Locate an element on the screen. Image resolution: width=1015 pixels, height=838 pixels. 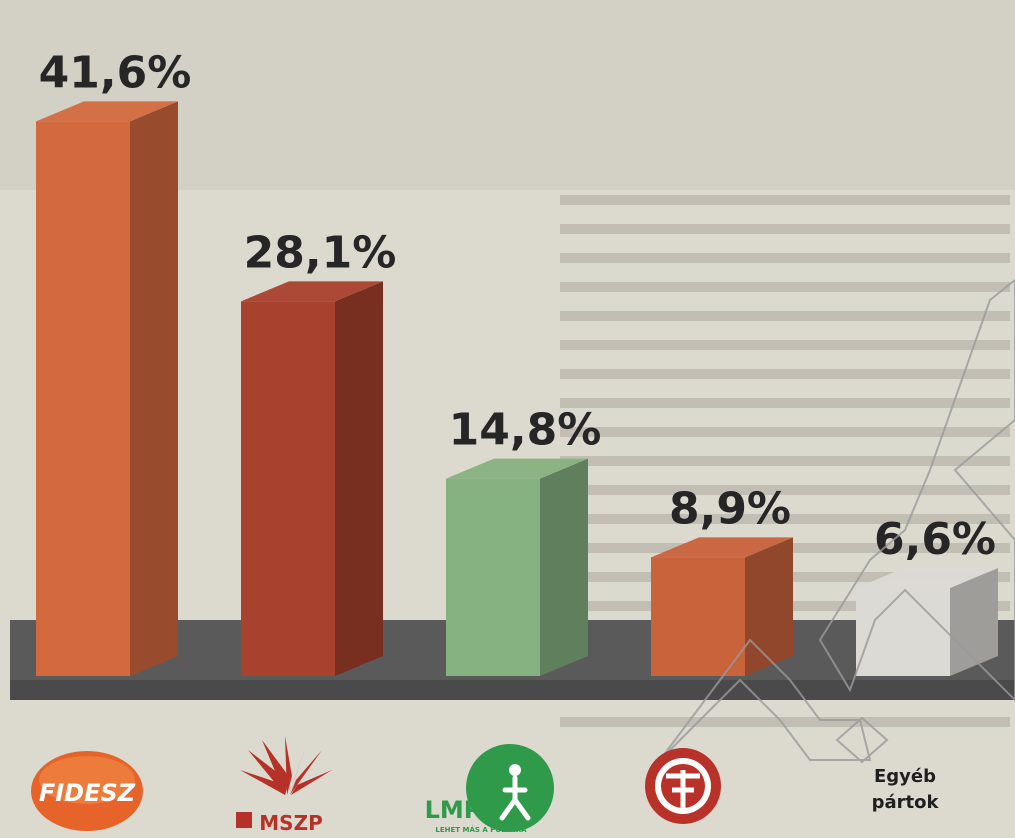
logo-fidesz: FIDESZ is located at coordinates (87, 791).